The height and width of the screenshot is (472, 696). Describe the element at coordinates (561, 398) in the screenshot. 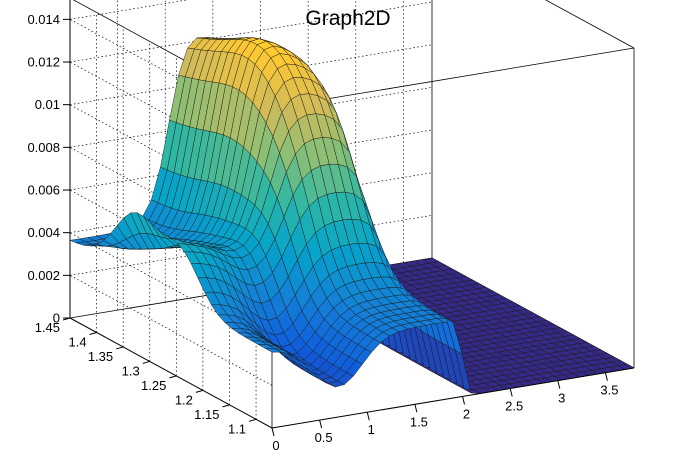

I see `x-tick-label: 3` at that location.